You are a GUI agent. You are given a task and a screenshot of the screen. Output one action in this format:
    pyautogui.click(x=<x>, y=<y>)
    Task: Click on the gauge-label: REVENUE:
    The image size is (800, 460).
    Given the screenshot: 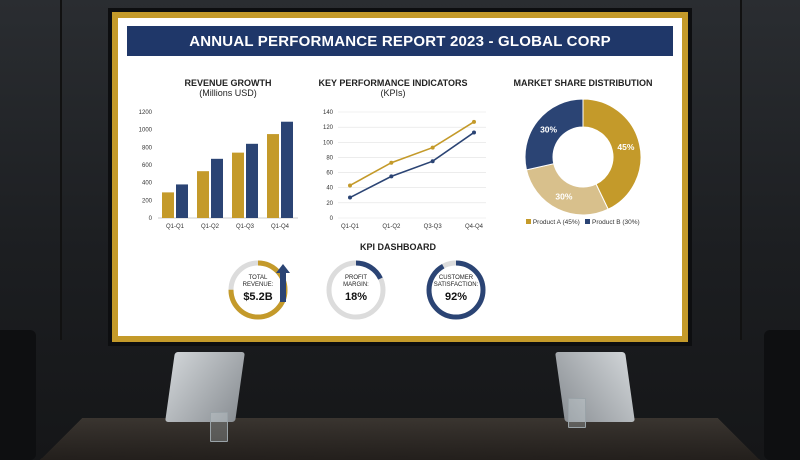 What is the action you would take?
    pyautogui.click(x=258, y=285)
    